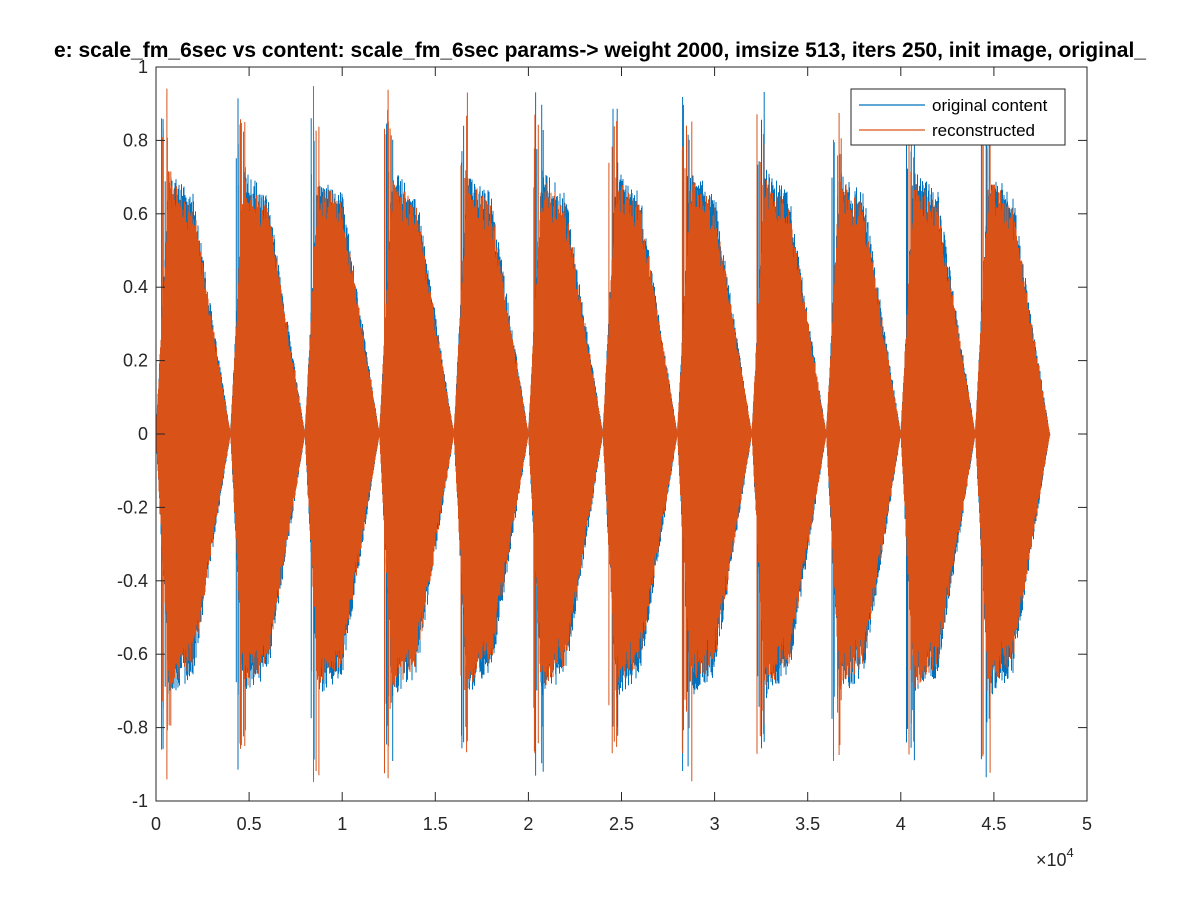 This screenshot has height=900, width=1200. What do you see at coordinates (249, 824) in the screenshot?
I see `x-tick-label: 0.5` at bounding box center [249, 824].